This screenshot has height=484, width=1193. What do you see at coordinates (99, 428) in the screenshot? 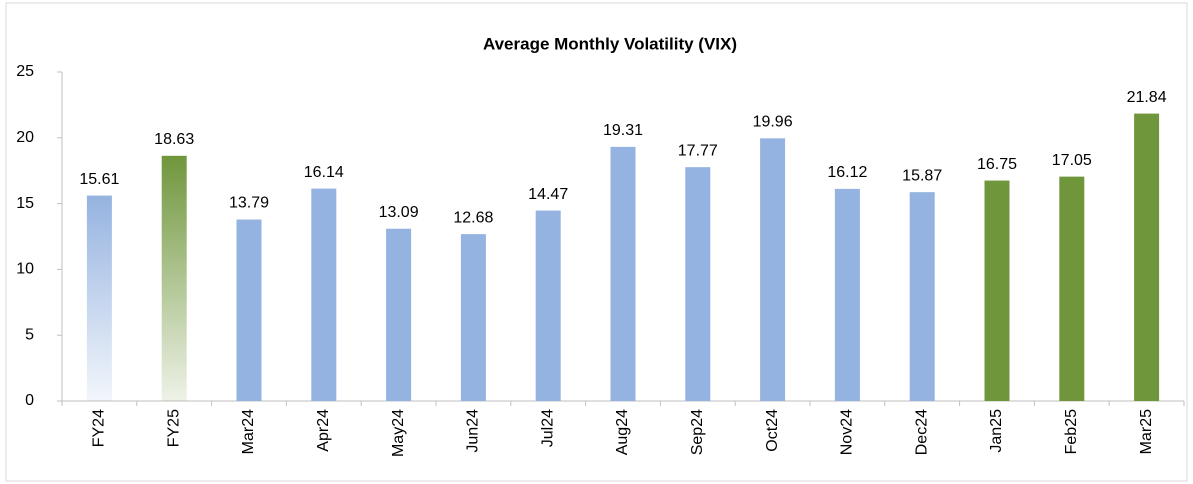
I see `x-tick-label: FY24` at bounding box center [99, 428].